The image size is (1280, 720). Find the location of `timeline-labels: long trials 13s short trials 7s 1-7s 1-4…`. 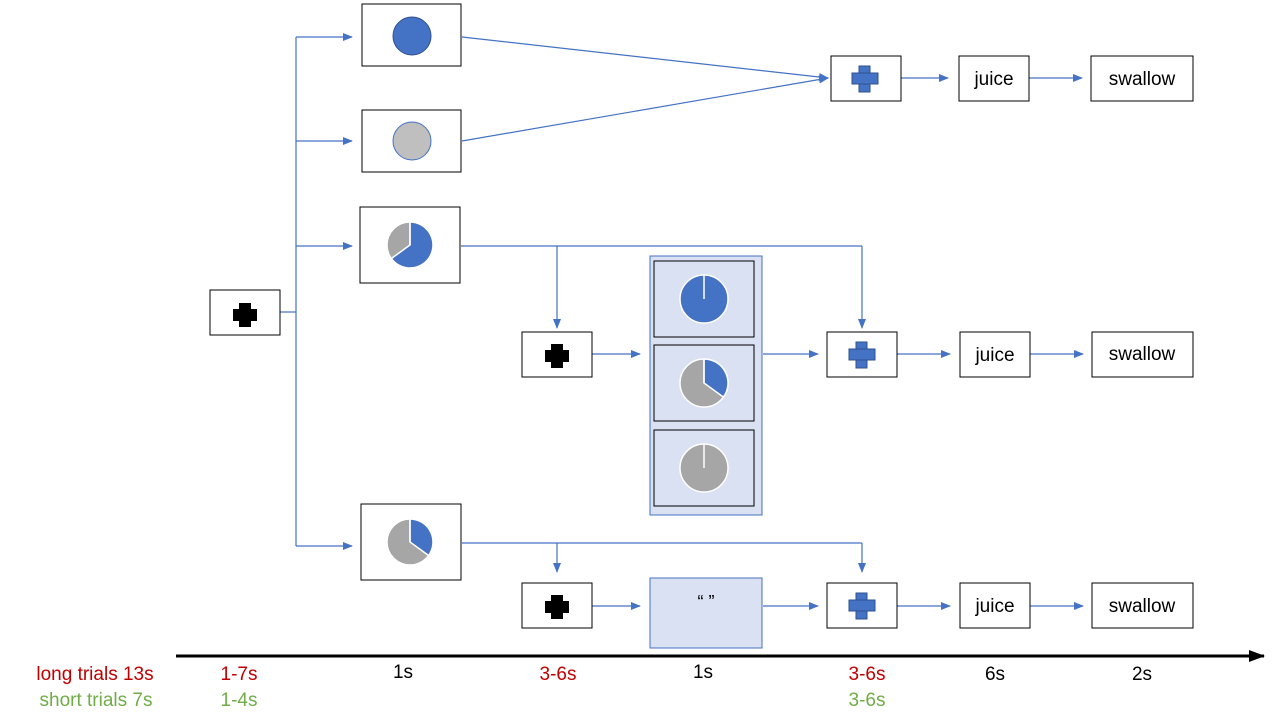

timeline-labels: long trials 13s short trials 7s 1-7s 1-4… is located at coordinates (594, 686).